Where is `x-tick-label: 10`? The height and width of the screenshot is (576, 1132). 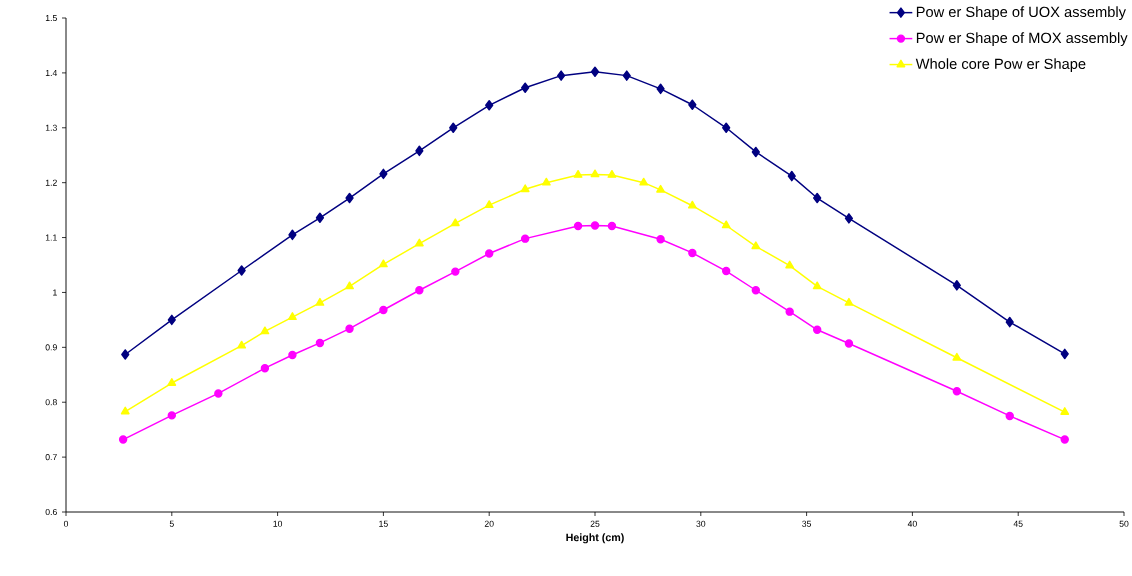 x-tick-label: 10 is located at coordinates (278, 523).